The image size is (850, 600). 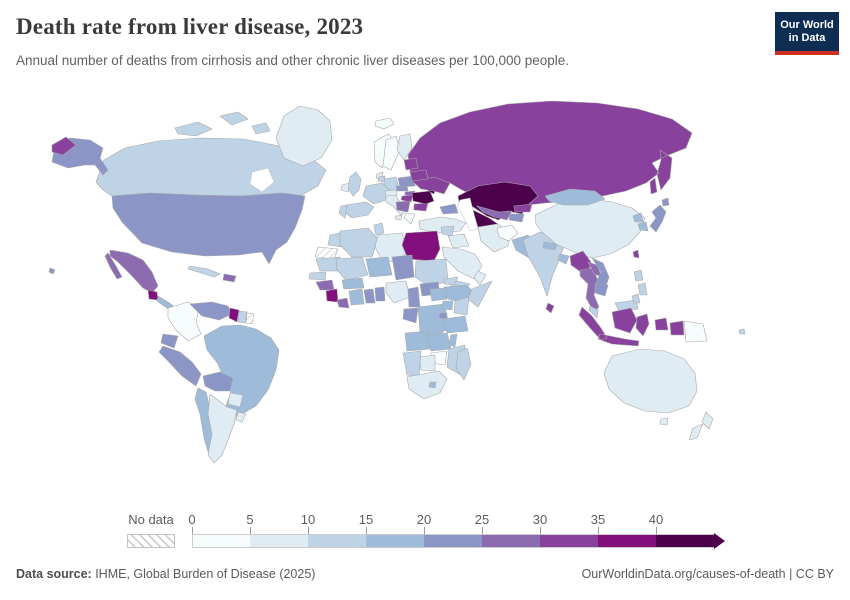 I want to click on country-benelux, so click(x=381, y=179).